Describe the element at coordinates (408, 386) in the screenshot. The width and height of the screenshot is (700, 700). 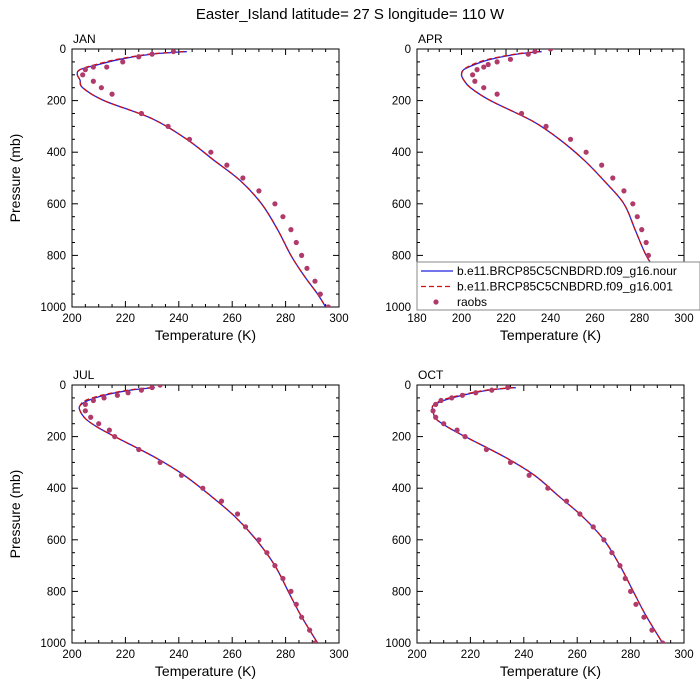
I see `y-tick-label: 0` at that location.